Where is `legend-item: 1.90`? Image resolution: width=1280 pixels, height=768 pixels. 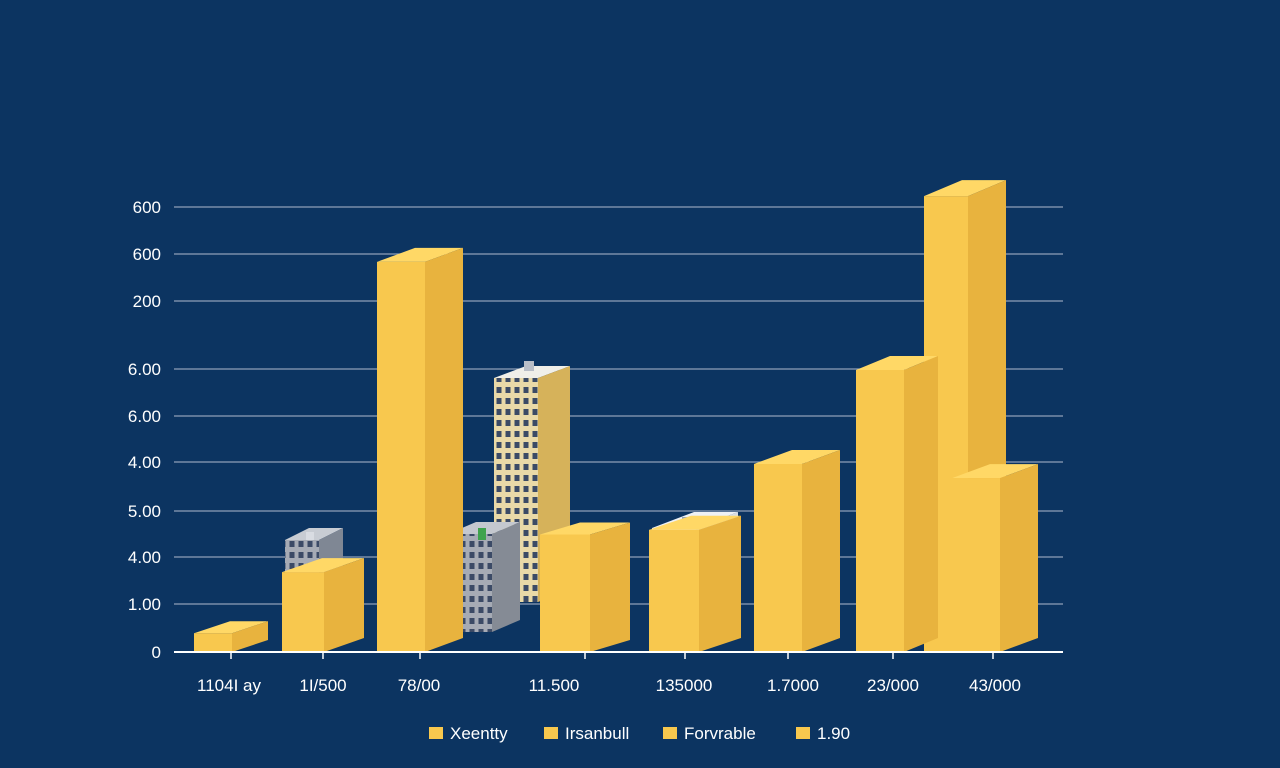
legend-item: 1.90 is located at coordinates (823, 733).